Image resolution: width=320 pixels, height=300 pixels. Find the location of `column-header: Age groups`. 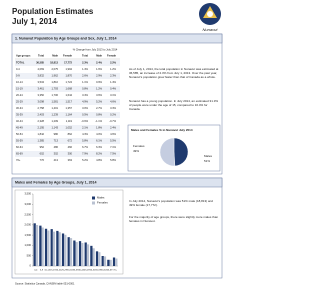

column-header: Age groups is located at coordinates (23, 56).